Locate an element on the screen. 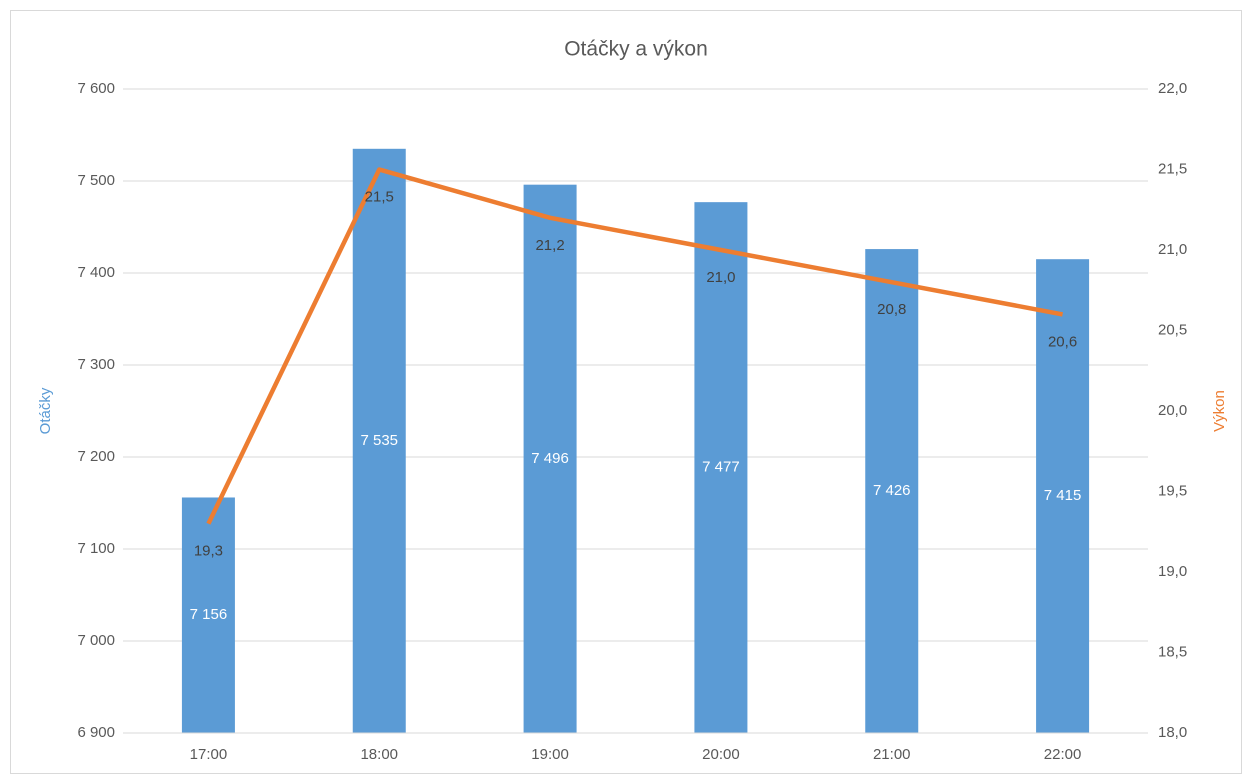  chart-title: Otáčky a výkon is located at coordinates (636, 49).